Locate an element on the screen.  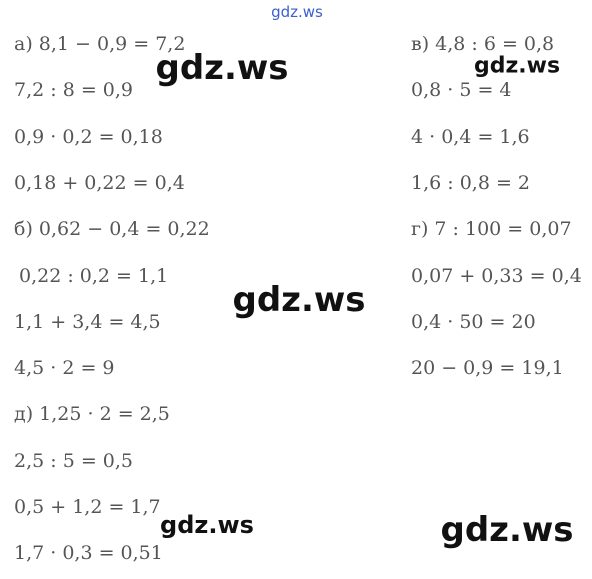
equation: 4 · 0,4 = 1,6 is located at coordinates (470, 136).